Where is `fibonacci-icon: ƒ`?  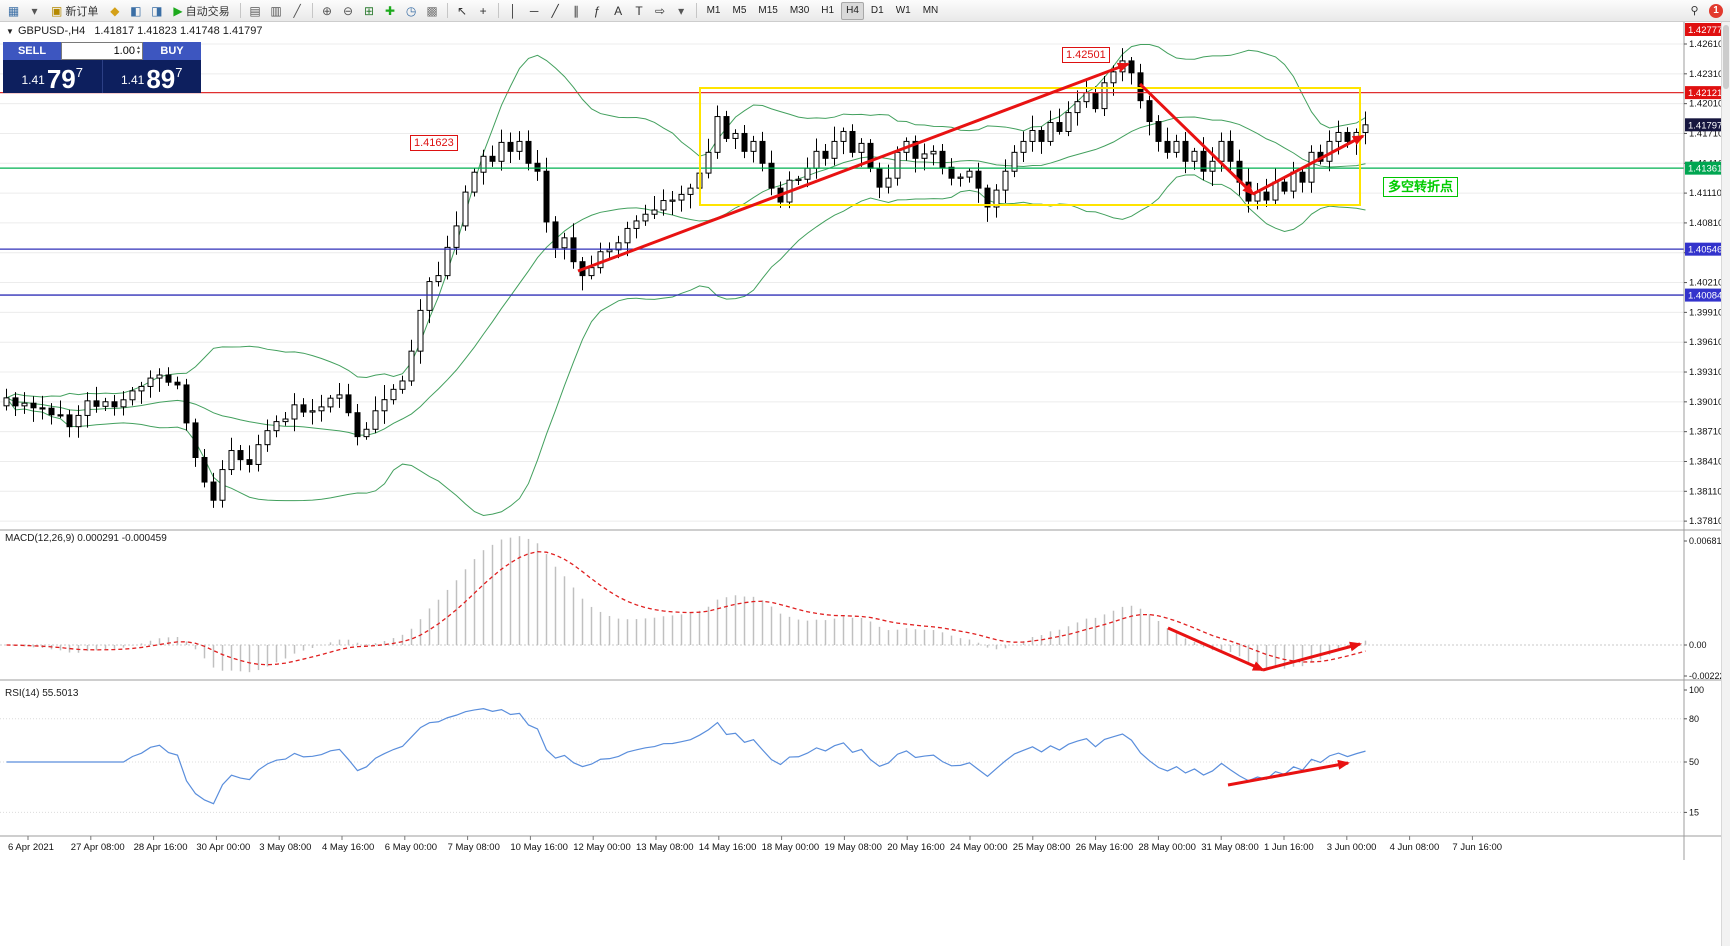
fibonacci-icon: ƒ is located at coordinates (597, 11).